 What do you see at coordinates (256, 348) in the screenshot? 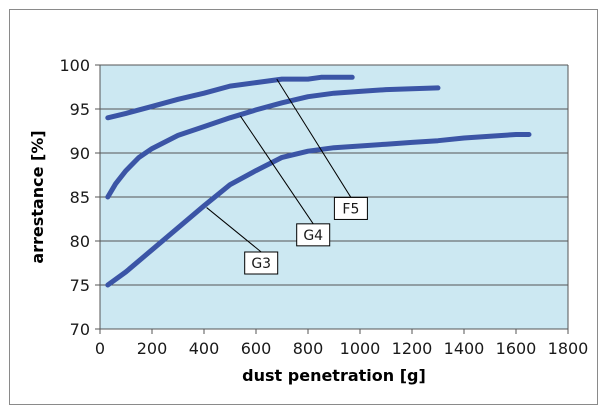
I see `x-tick-label-600: 600` at bounding box center [256, 348].